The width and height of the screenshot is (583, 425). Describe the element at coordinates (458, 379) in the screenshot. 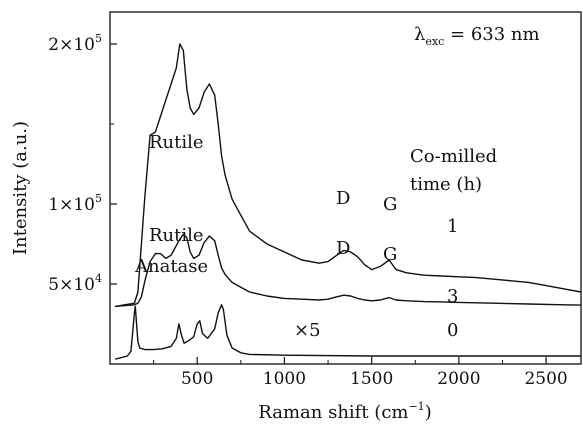

I see `x-tick-label-4: 2000` at that location.